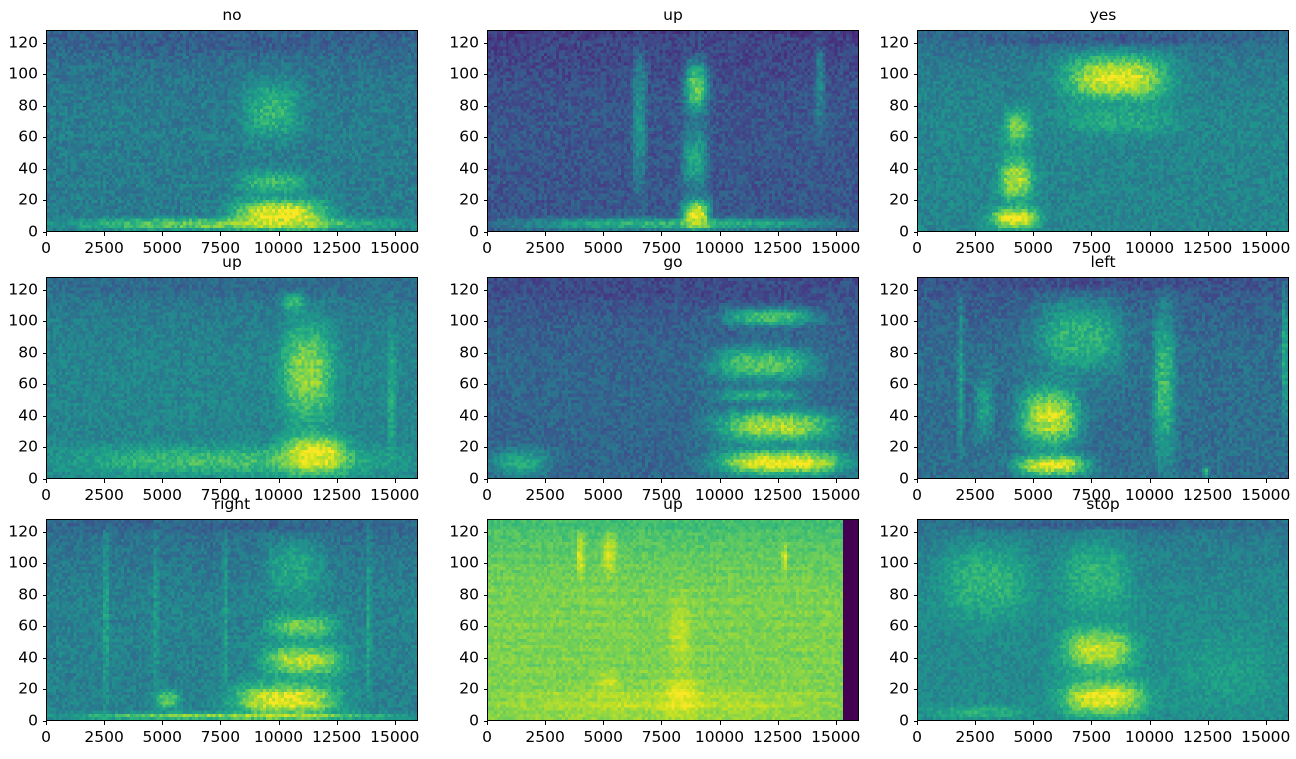 The image size is (1296, 759). Describe the element at coordinates (232, 15) in the screenshot. I see `panel-title: no` at that location.